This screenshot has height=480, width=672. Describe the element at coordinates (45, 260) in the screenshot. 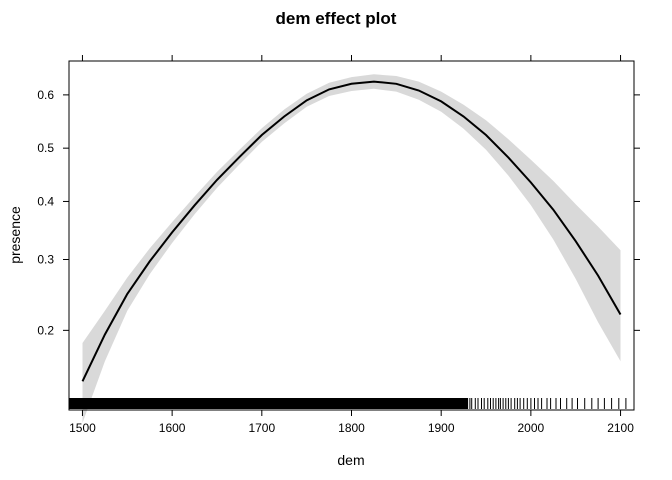

I see `y-tick-label: 0.3` at that location.